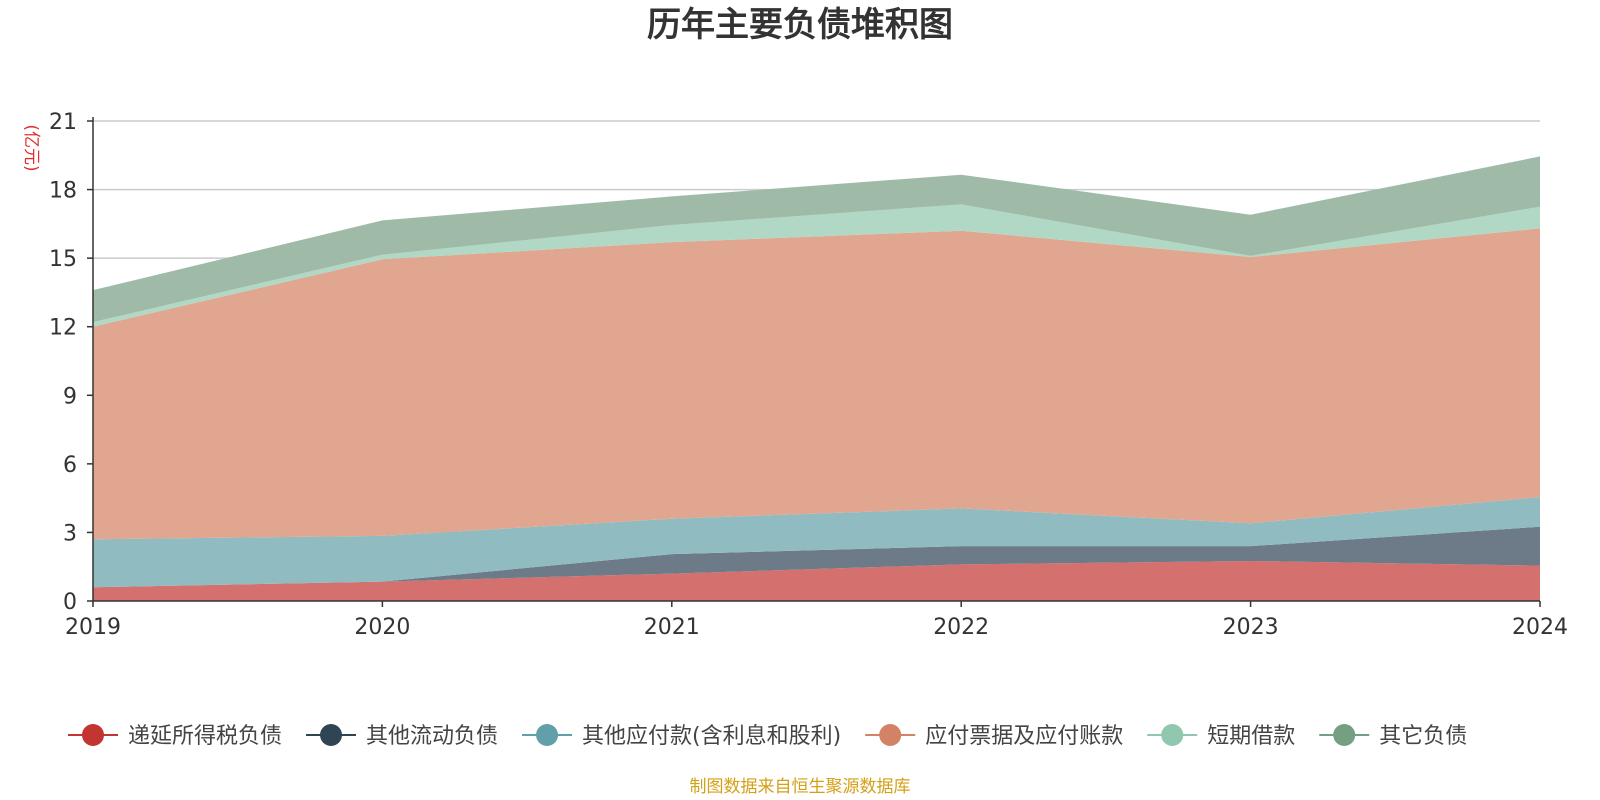 The image size is (1600, 800). I want to click on legend-item-3: 其他应付款(含利息和股利), so click(681, 736).